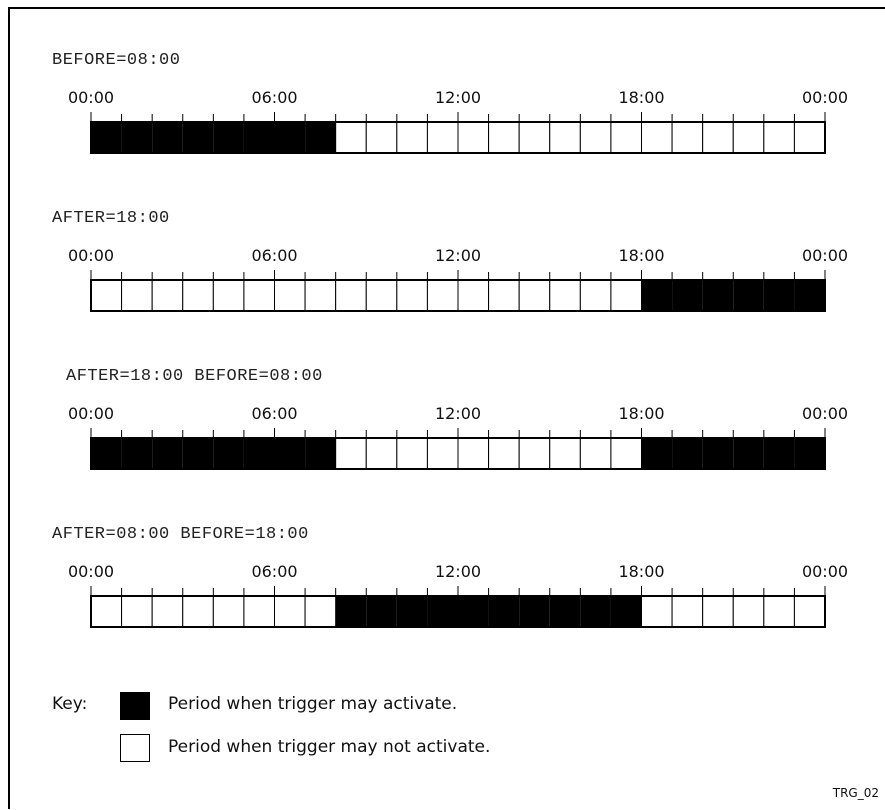  What do you see at coordinates (855, 793) in the screenshot?
I see `figure-code: TRG_02` at bounding box center [855, 793].